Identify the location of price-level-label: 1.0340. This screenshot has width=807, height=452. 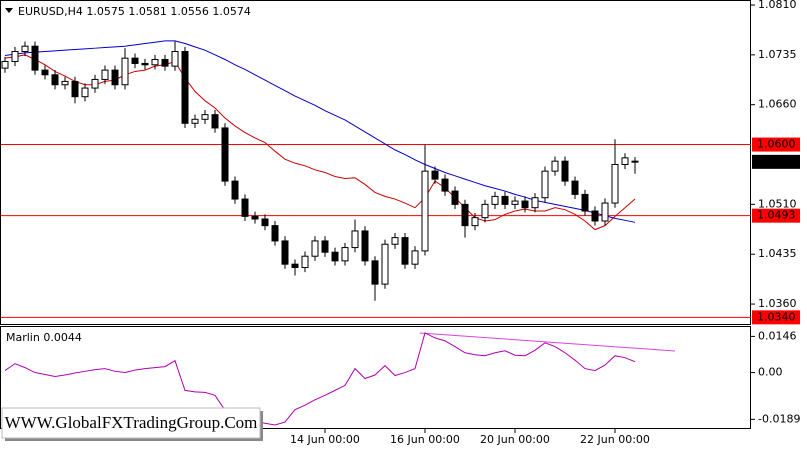
(776, 316).